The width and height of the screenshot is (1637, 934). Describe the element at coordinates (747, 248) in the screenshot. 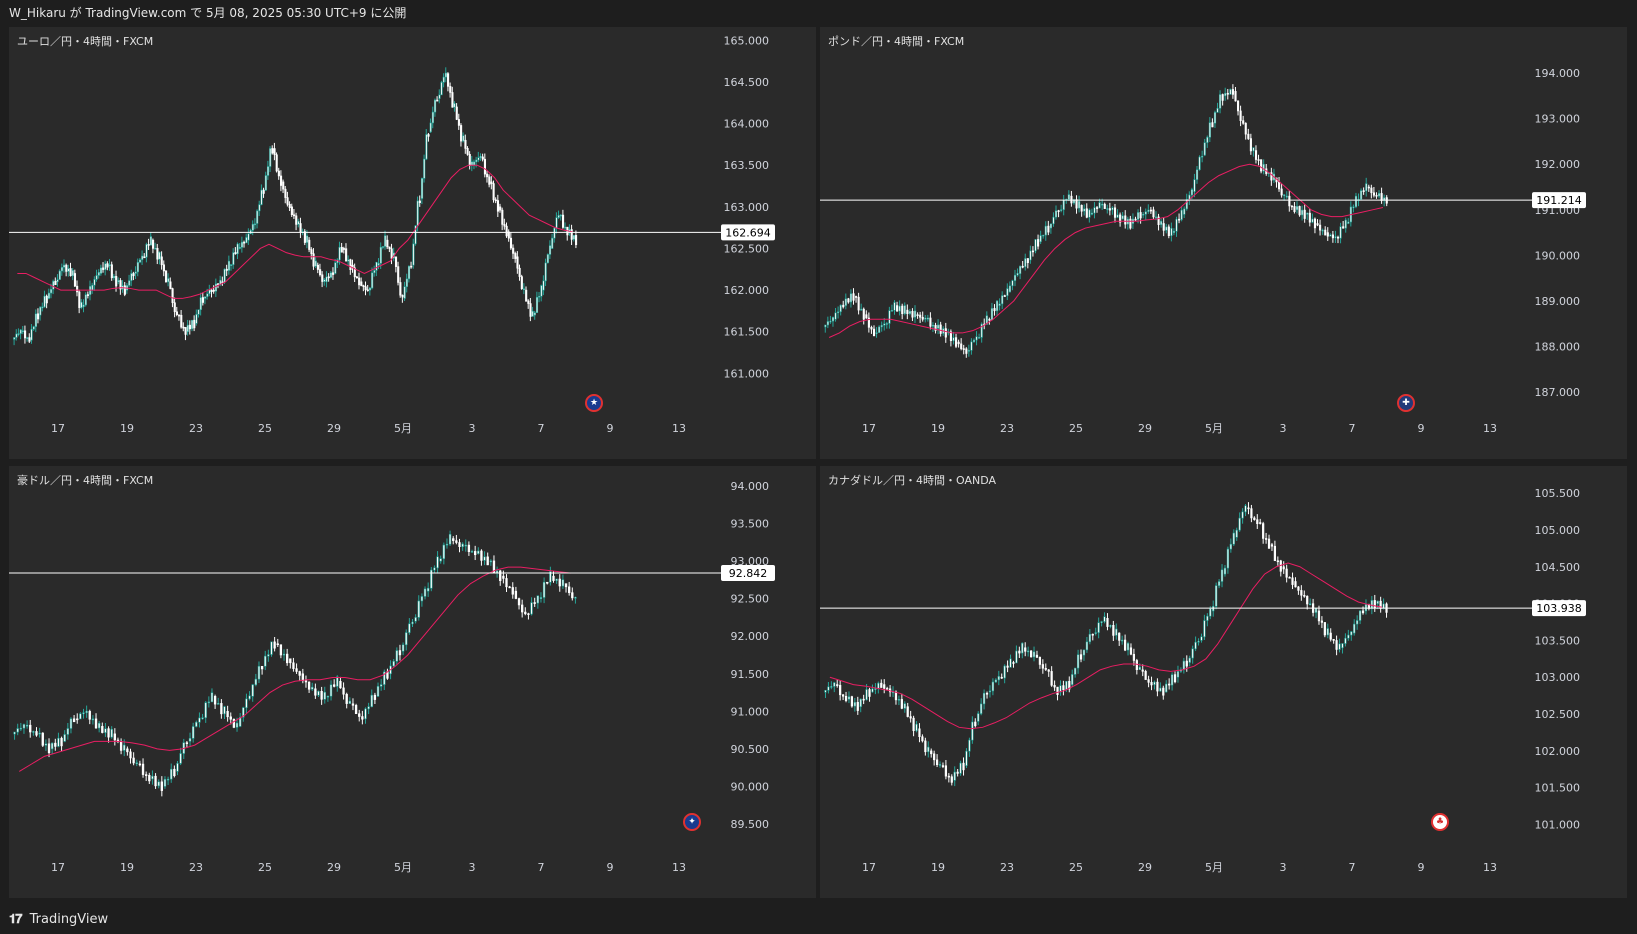

I see `y-tick-label: 162.500` at that location.